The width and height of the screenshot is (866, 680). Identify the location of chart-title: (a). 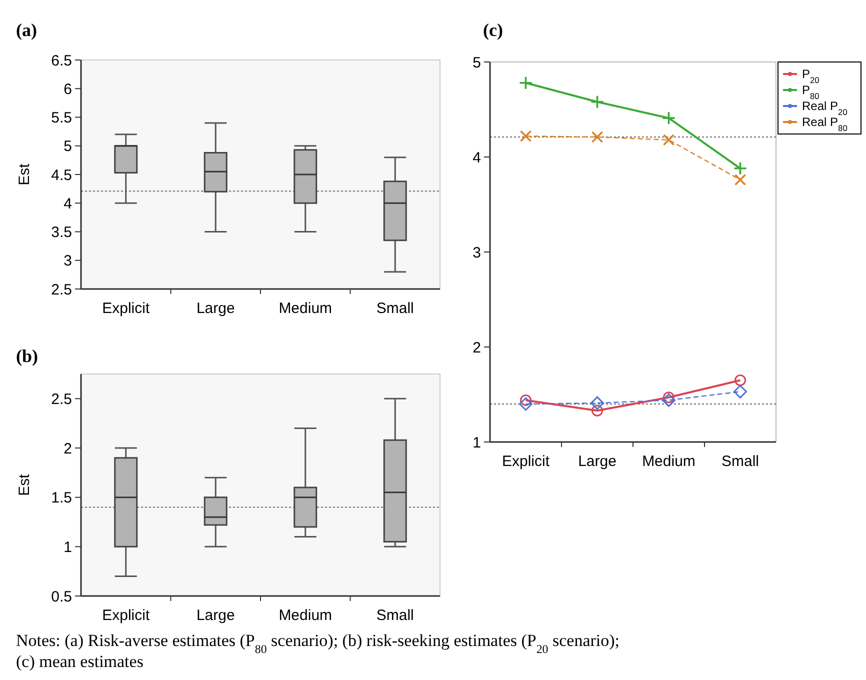
(26, 30).